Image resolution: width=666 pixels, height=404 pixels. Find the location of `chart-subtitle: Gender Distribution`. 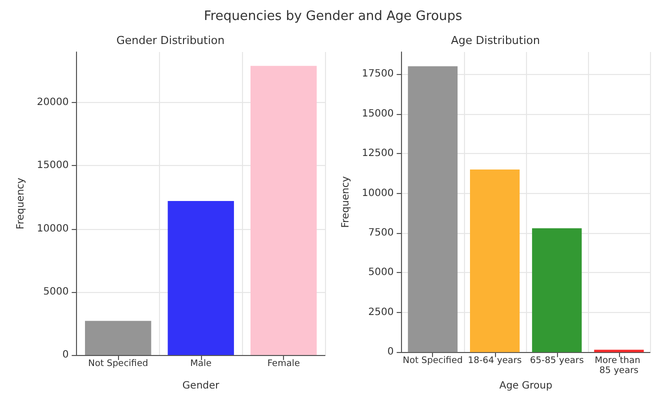

chart-subtitle: Gender Distribution is located at coordinates (170, 40).